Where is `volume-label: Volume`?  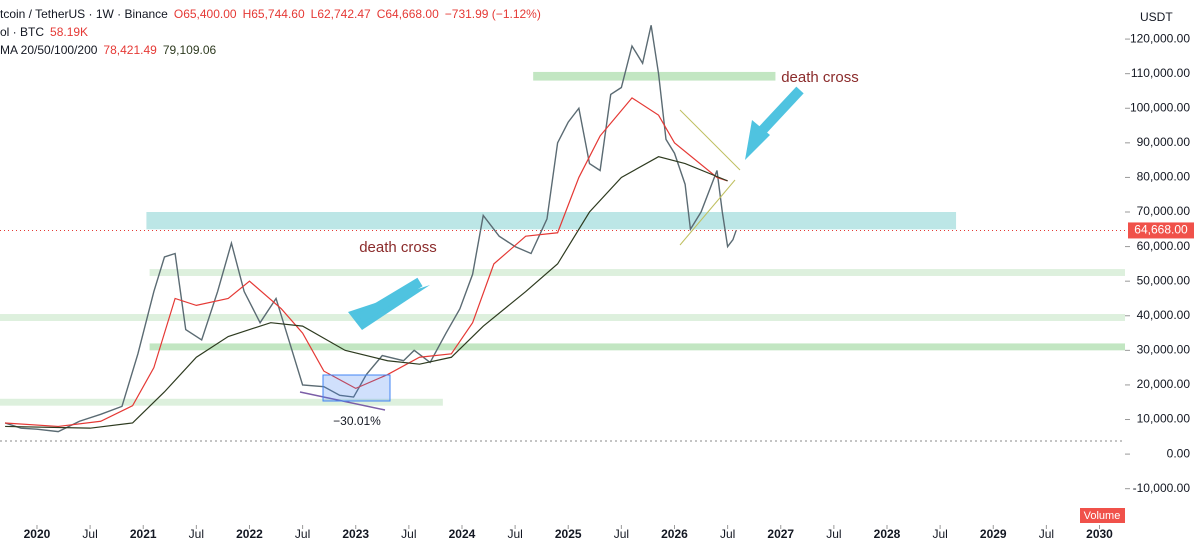
volume-label: Volume is located at coordinates (1102, 516).